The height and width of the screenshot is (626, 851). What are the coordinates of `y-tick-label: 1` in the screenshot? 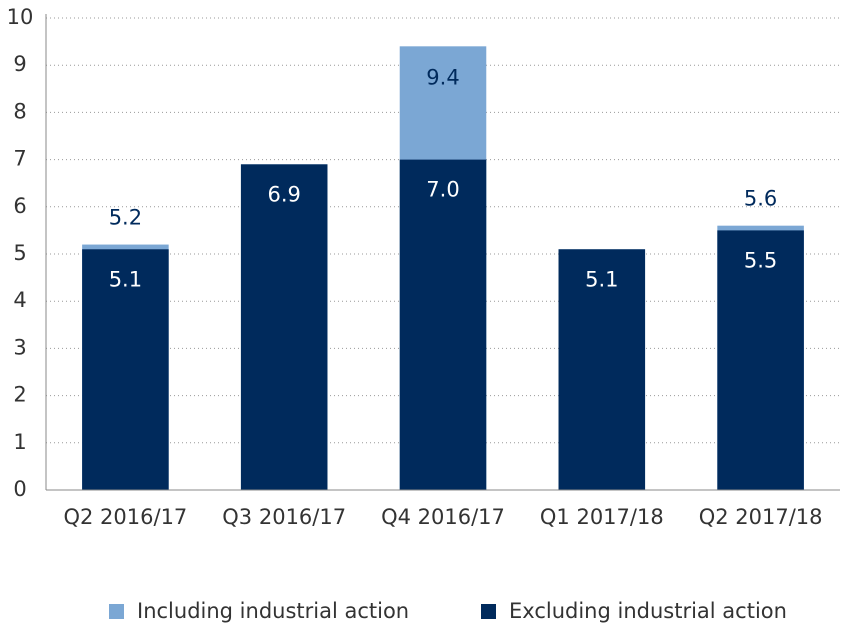 It's located at (19, 442).